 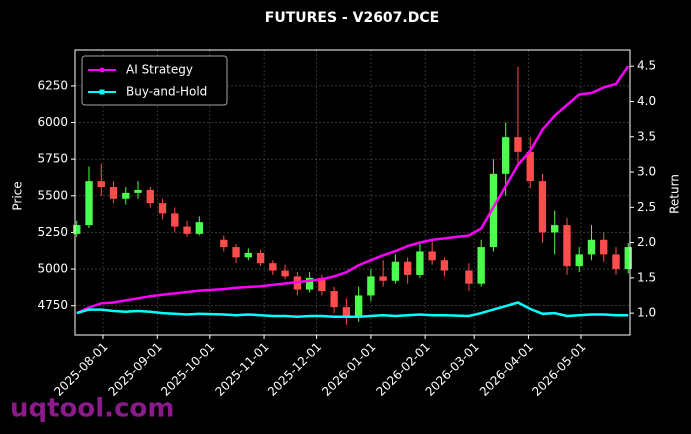 I want to click on y2-axis-label: Return, so click(x=675, y=194).